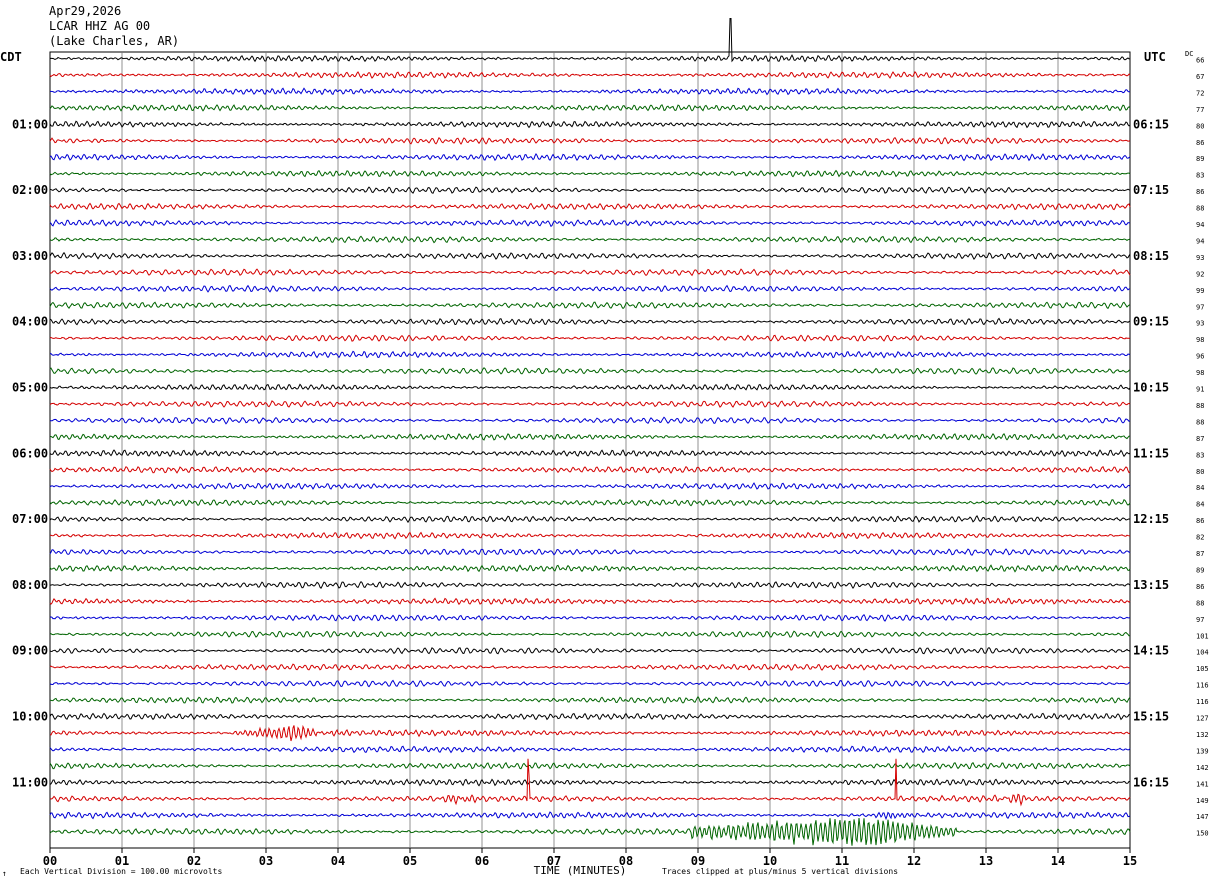  I want to click on left-hour-label: 07:00, so click(30, 519).